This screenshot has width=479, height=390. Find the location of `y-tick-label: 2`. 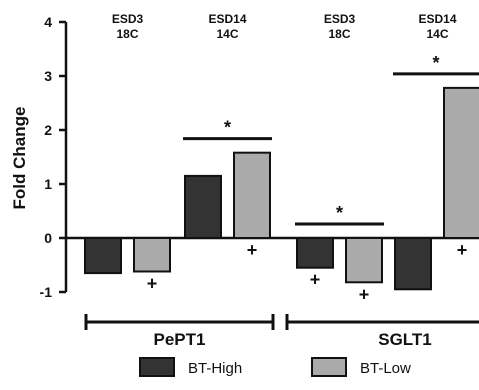

y-tick-label: 2 is located at coordinates (48, 130).